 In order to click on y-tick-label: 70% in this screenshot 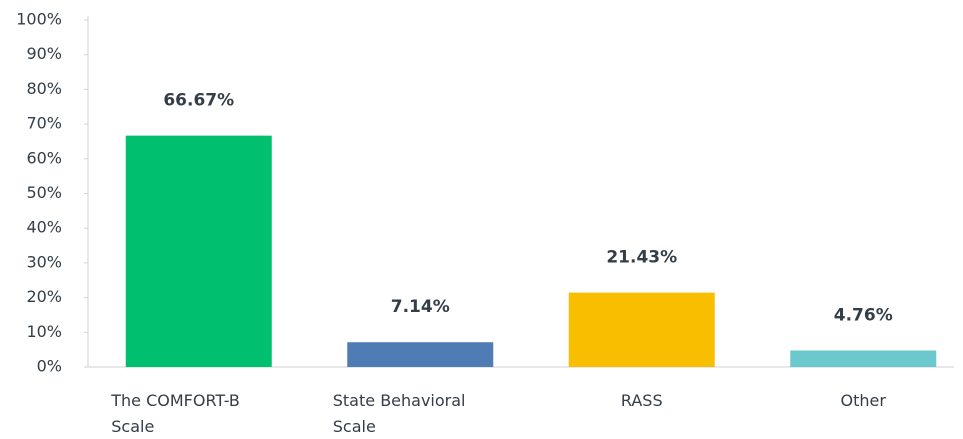, I will do `click(44, 123)`.